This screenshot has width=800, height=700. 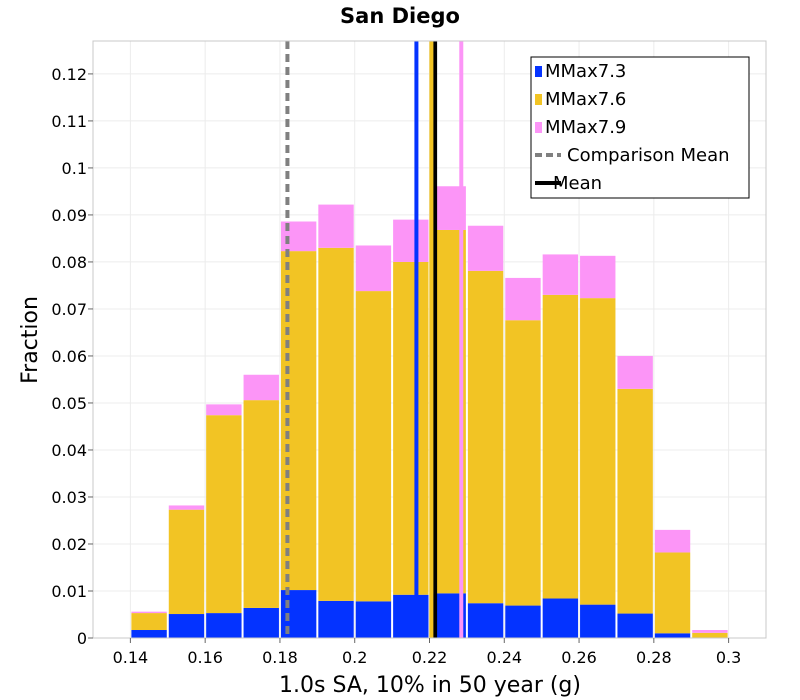 I want to click on legend-label-mmax7-9: MMax7.9, so click(x=585, y=127).